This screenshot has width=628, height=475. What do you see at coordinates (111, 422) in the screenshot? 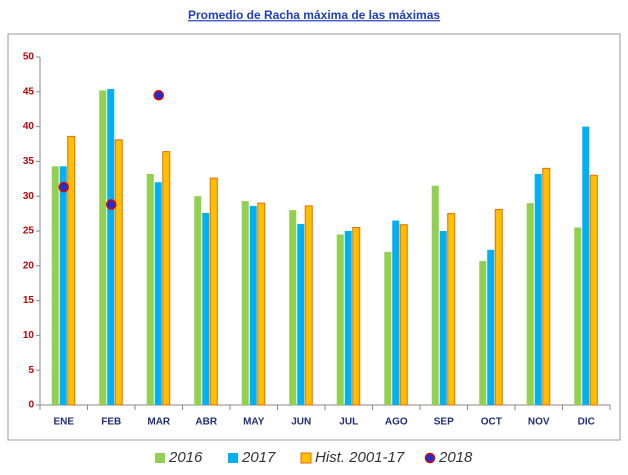
I see `x-tick-label: FEB` at bounding box center [111, 422].